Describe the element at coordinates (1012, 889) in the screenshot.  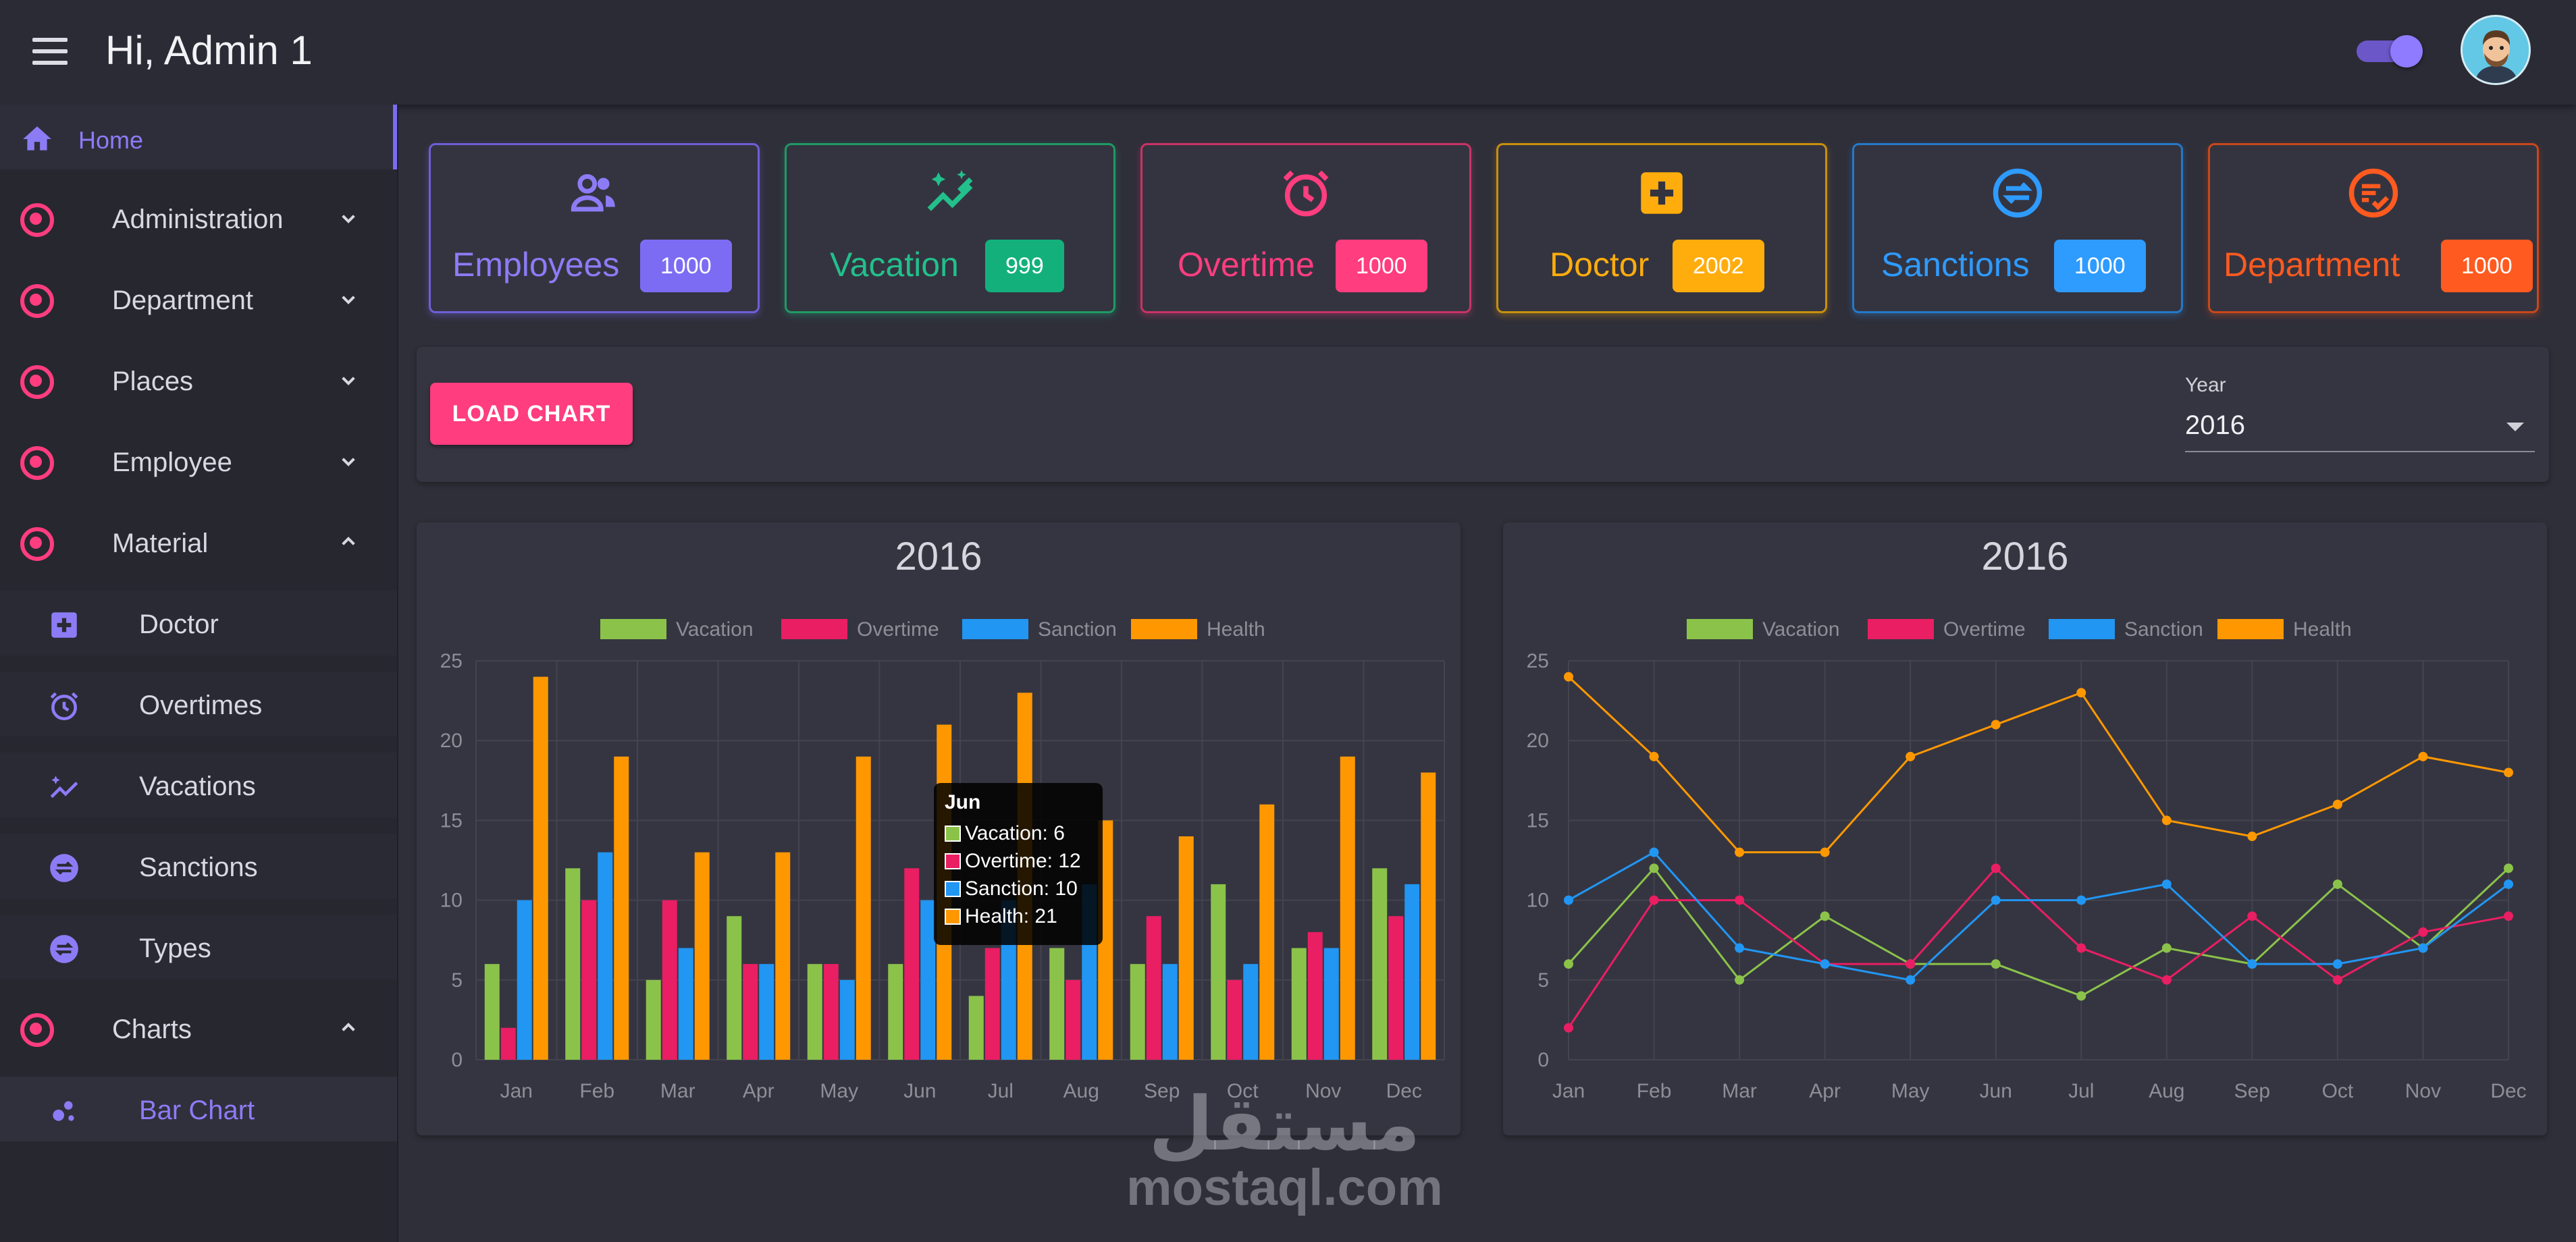
I see `tooltip-row: Sanction: 10` at that location.